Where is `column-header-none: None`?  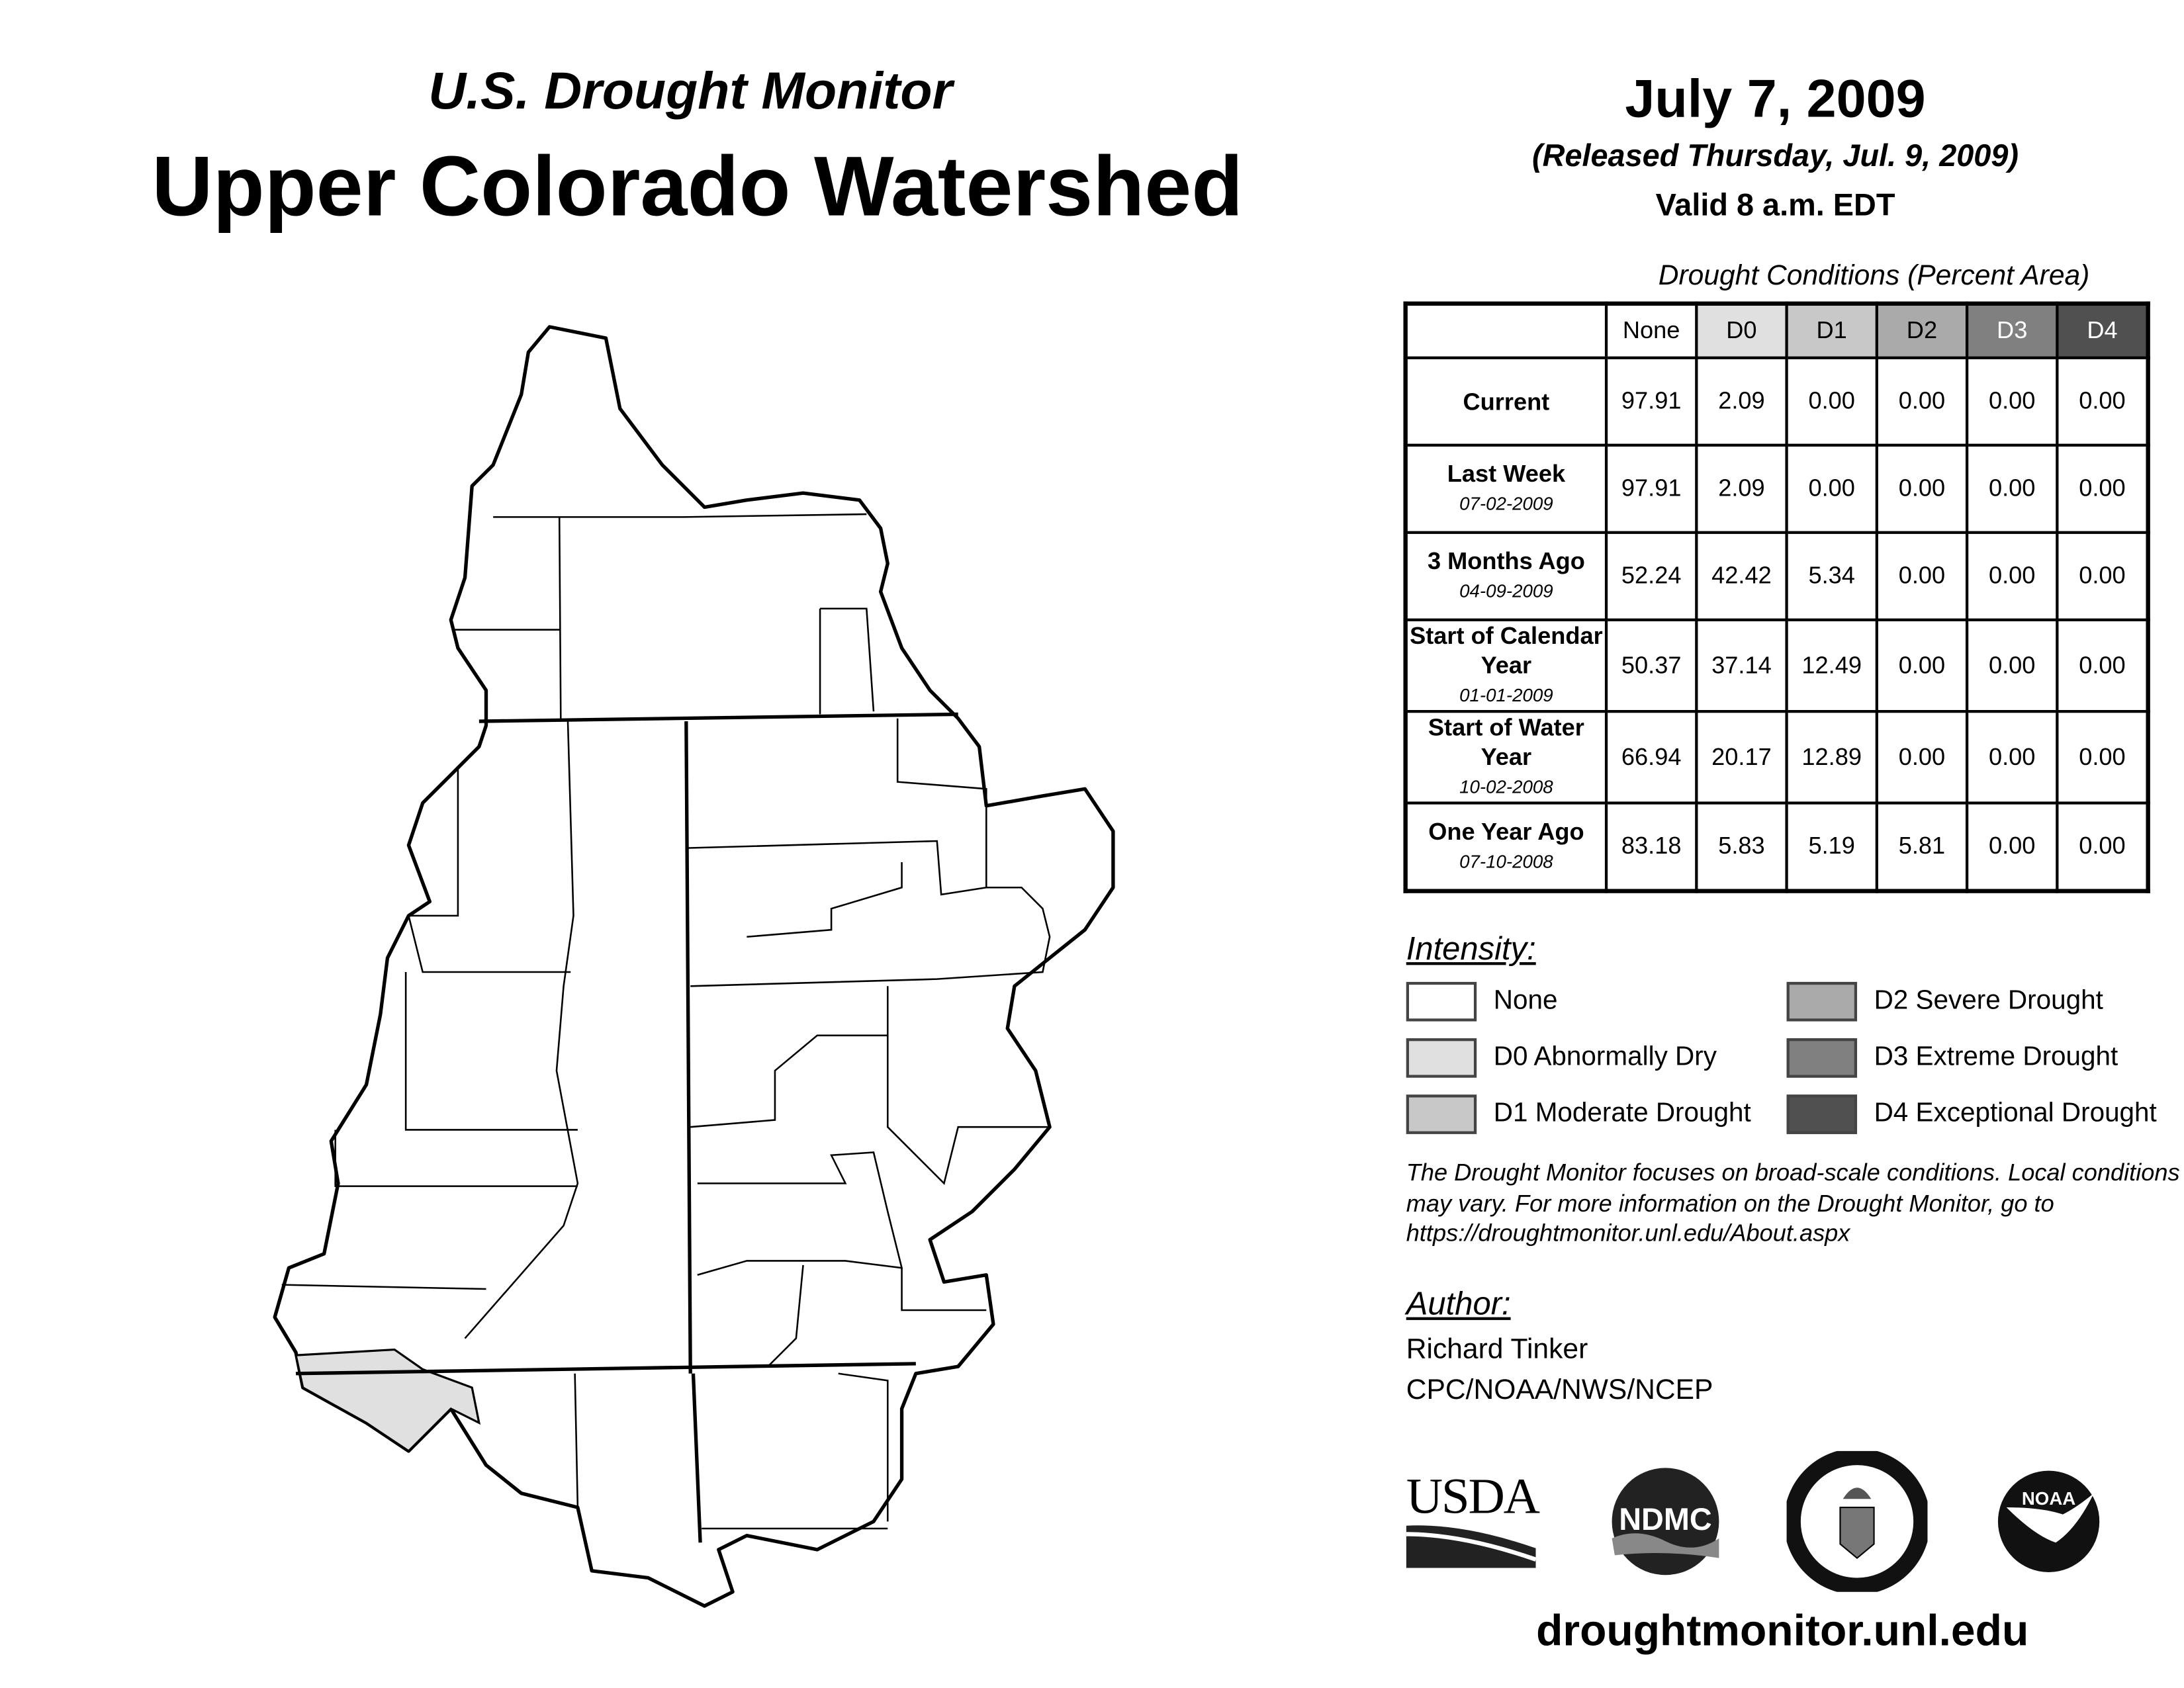
column-header-none: None is located at coordinates (1651, 330).